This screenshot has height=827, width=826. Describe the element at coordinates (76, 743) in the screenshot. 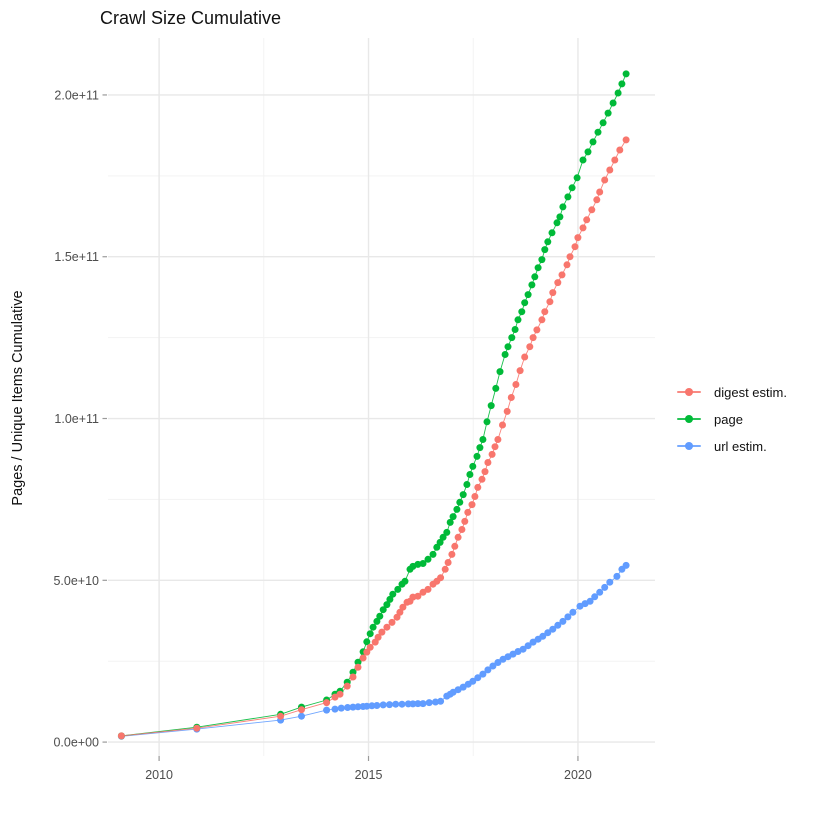

I see `svg-text: 0.0e+00` at that location.